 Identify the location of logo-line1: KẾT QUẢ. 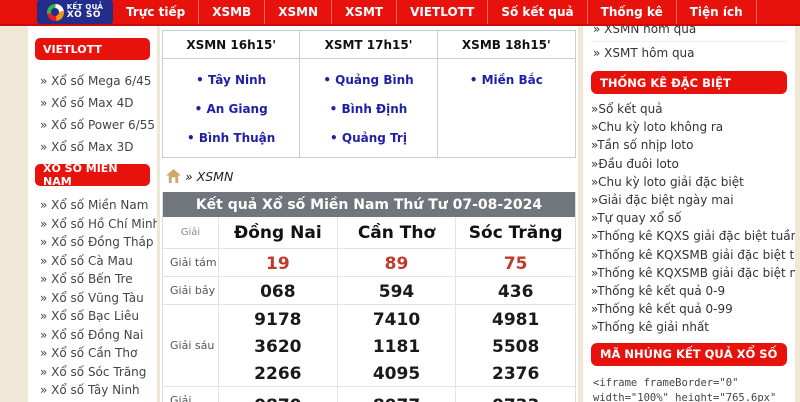
(85, 7).